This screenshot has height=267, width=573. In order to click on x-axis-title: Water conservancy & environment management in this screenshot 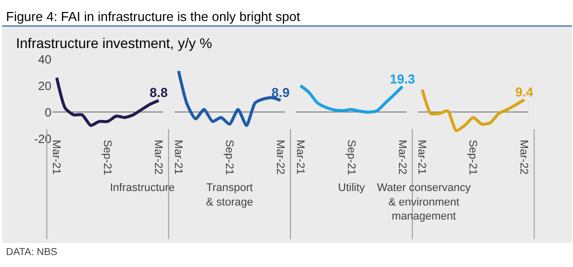, I will do `click(424, 202)`.